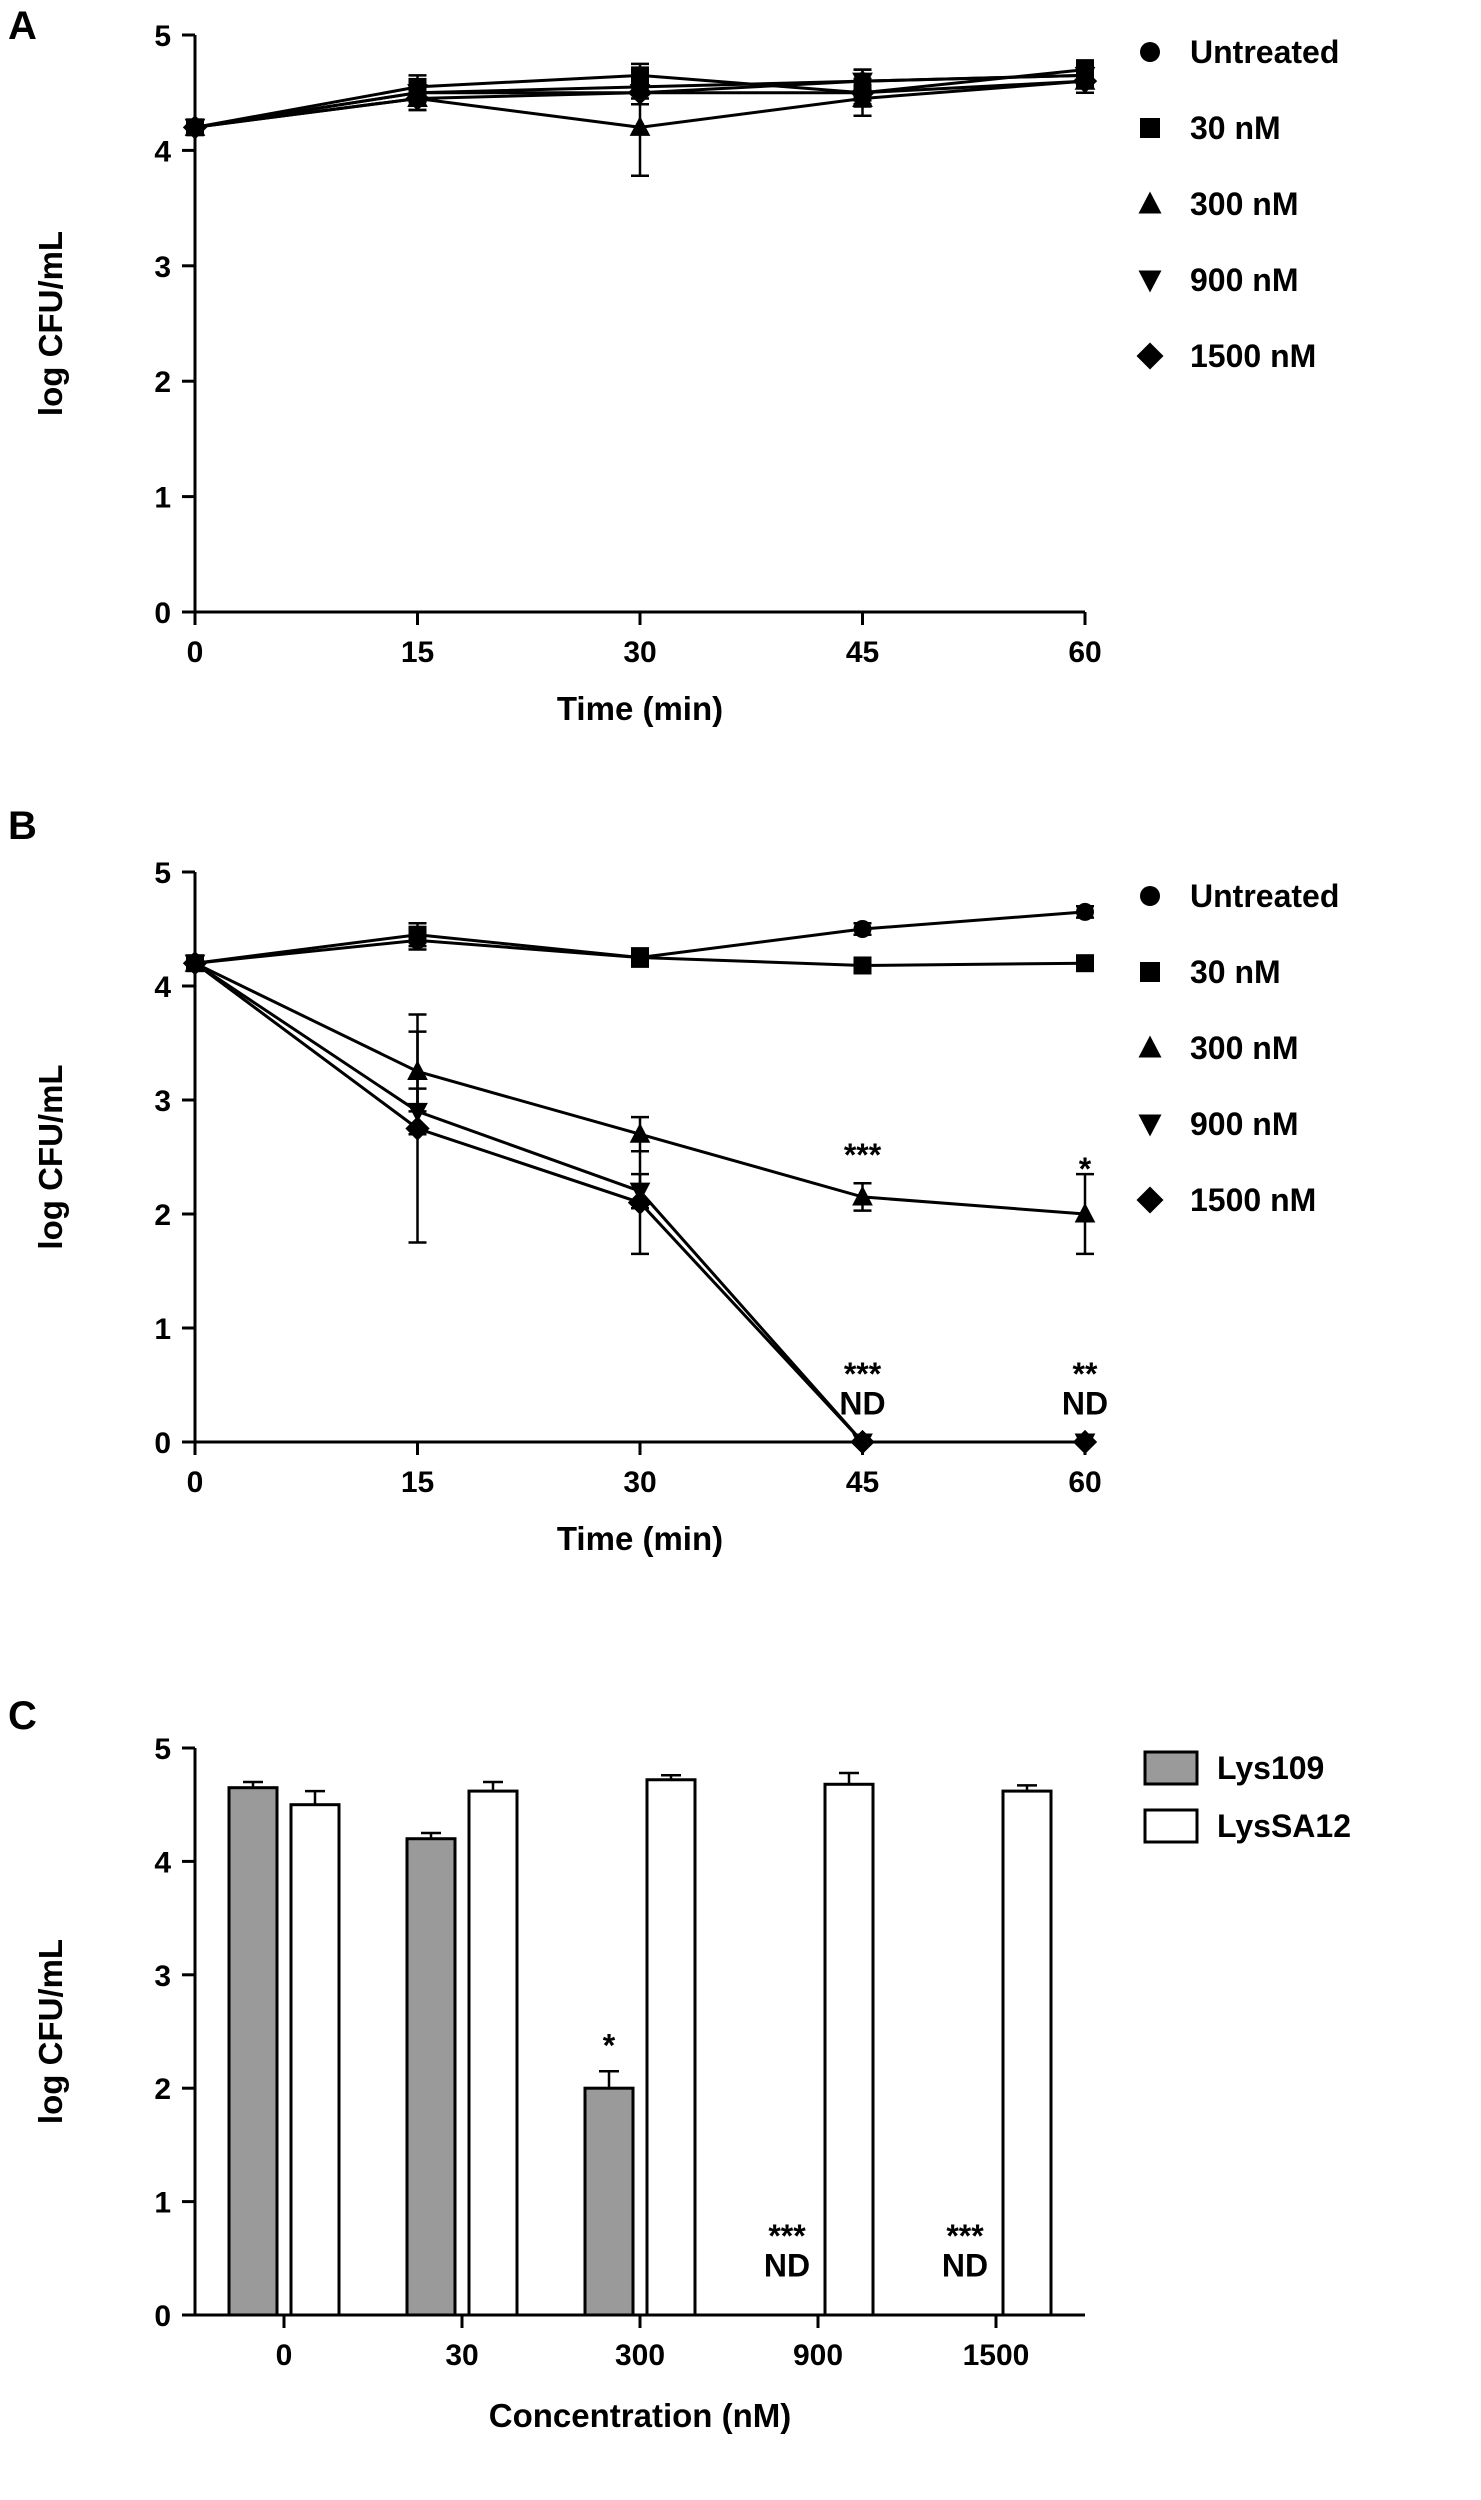 The image size is (1481, 2500). Describe the element at coordinates (640, 2355) in the screenshot. I see `x-tick-label: 300` at that location.